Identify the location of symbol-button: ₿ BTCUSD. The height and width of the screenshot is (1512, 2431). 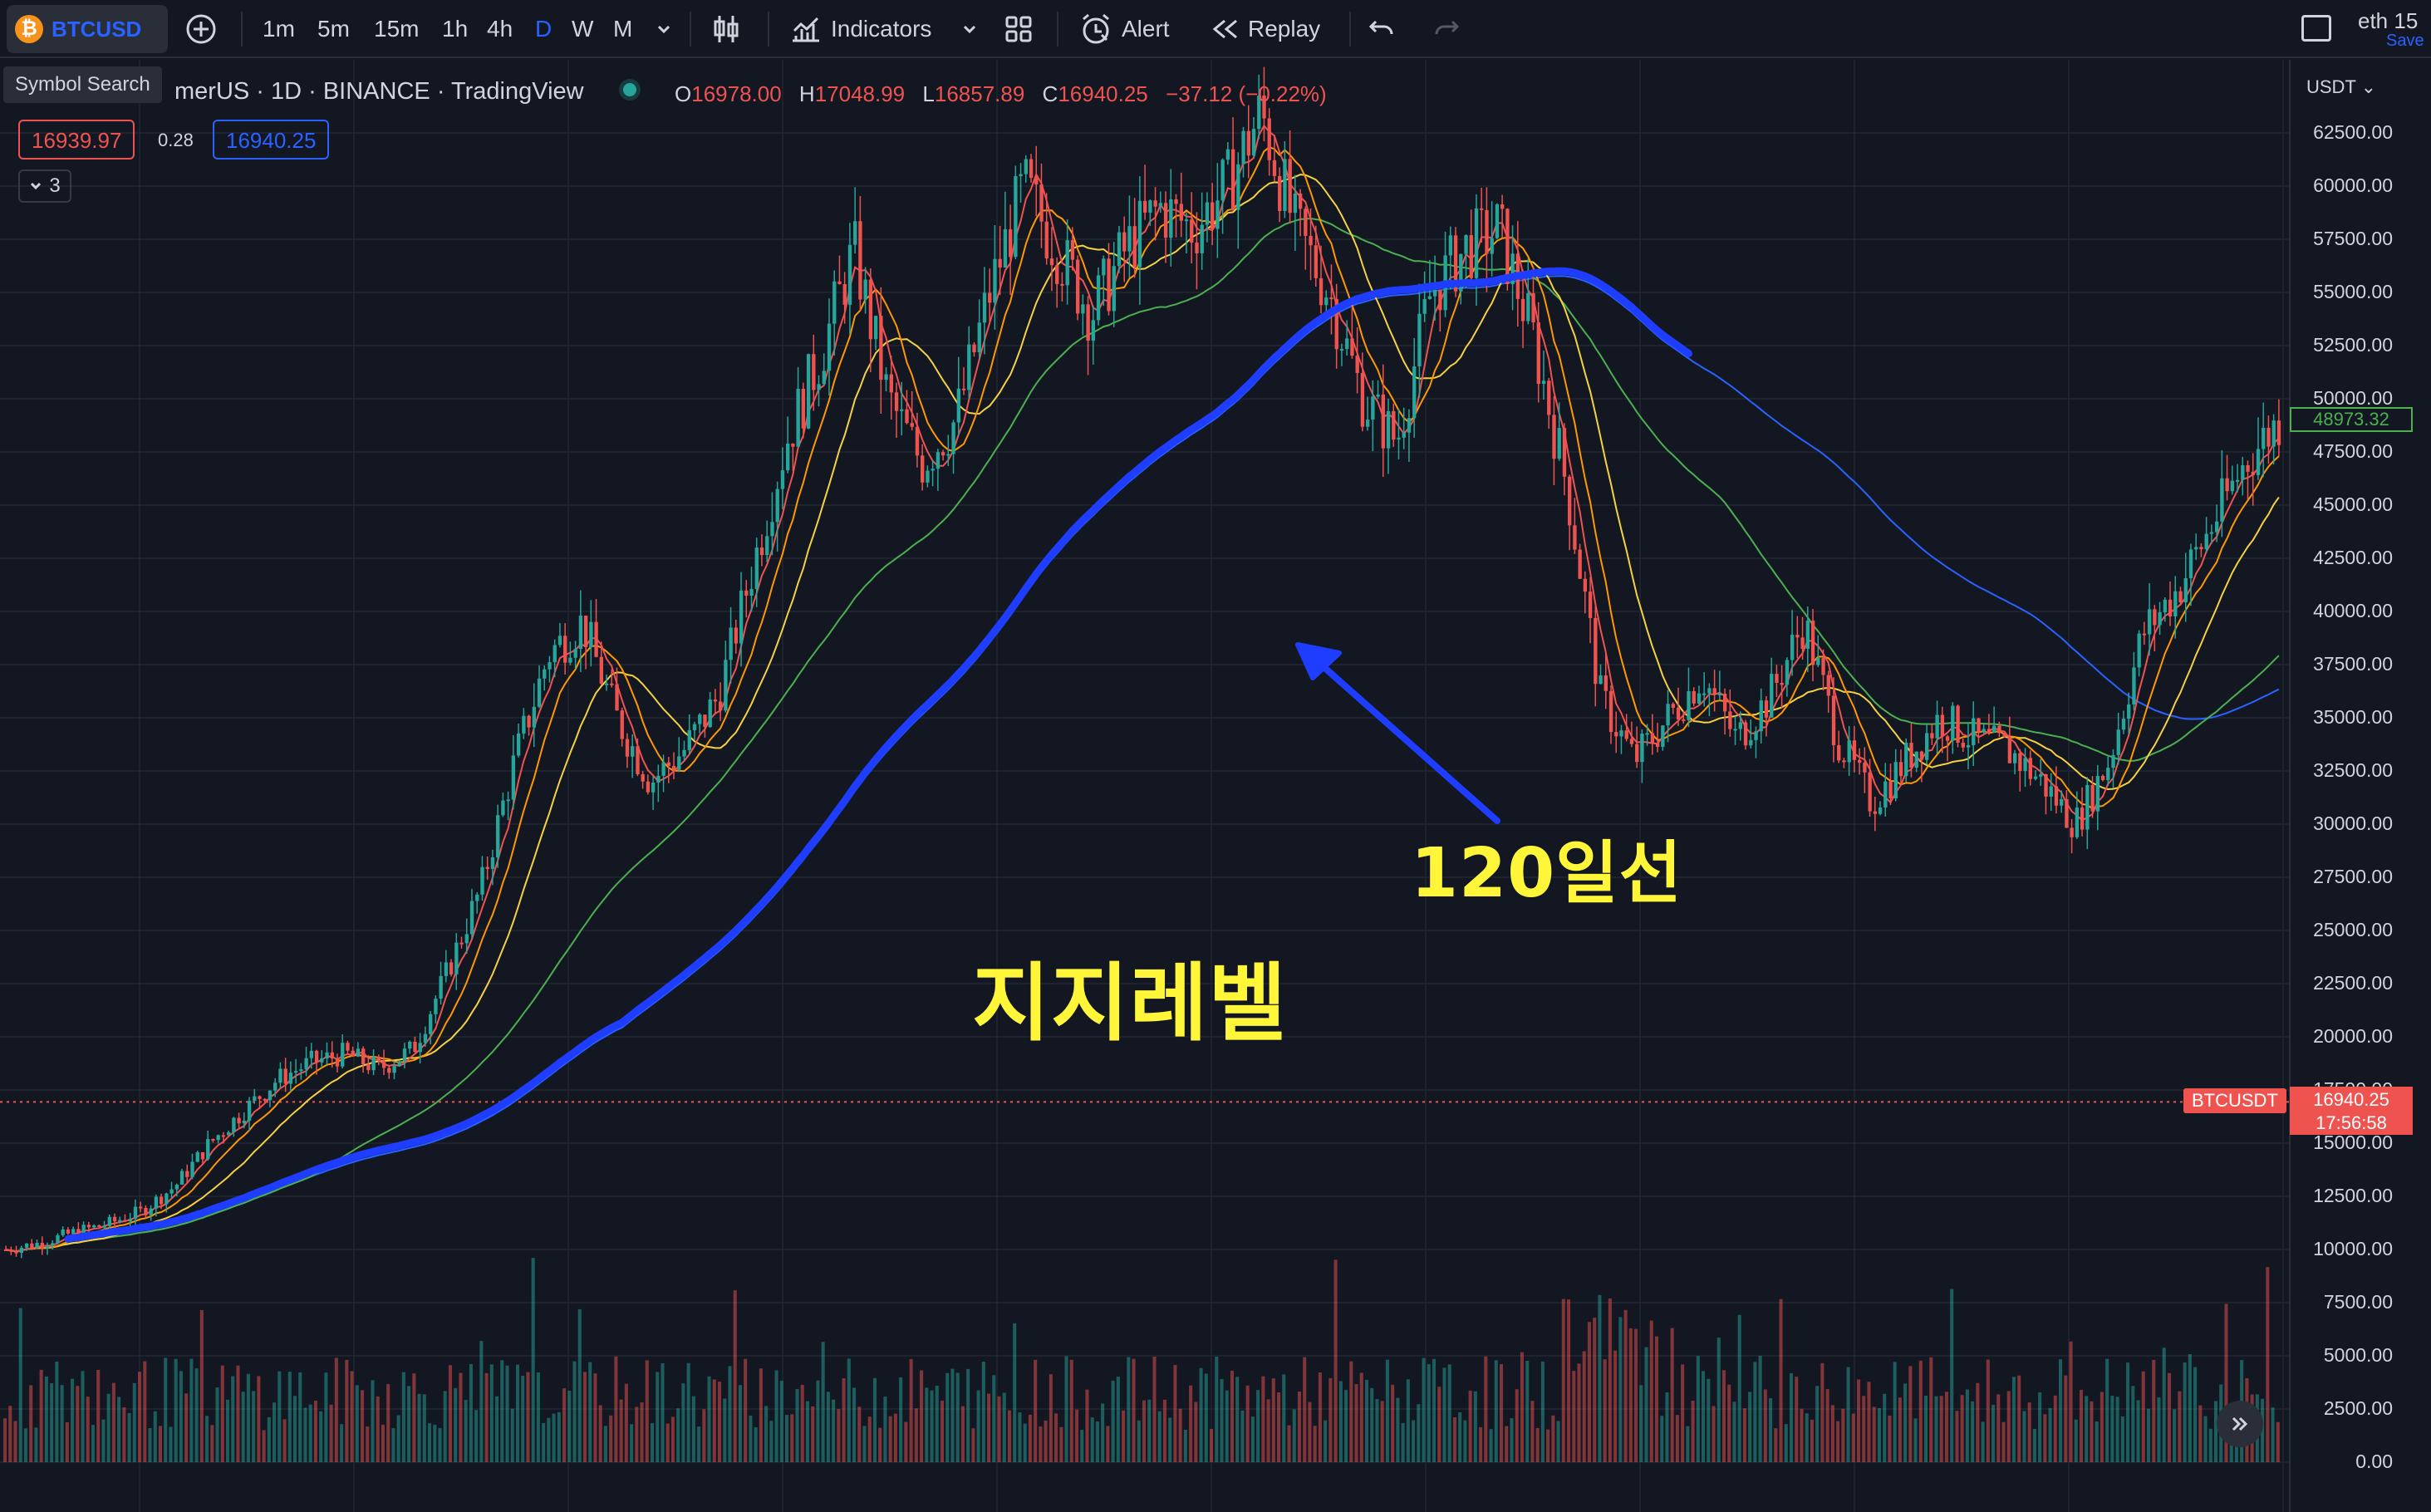
(87, 29).